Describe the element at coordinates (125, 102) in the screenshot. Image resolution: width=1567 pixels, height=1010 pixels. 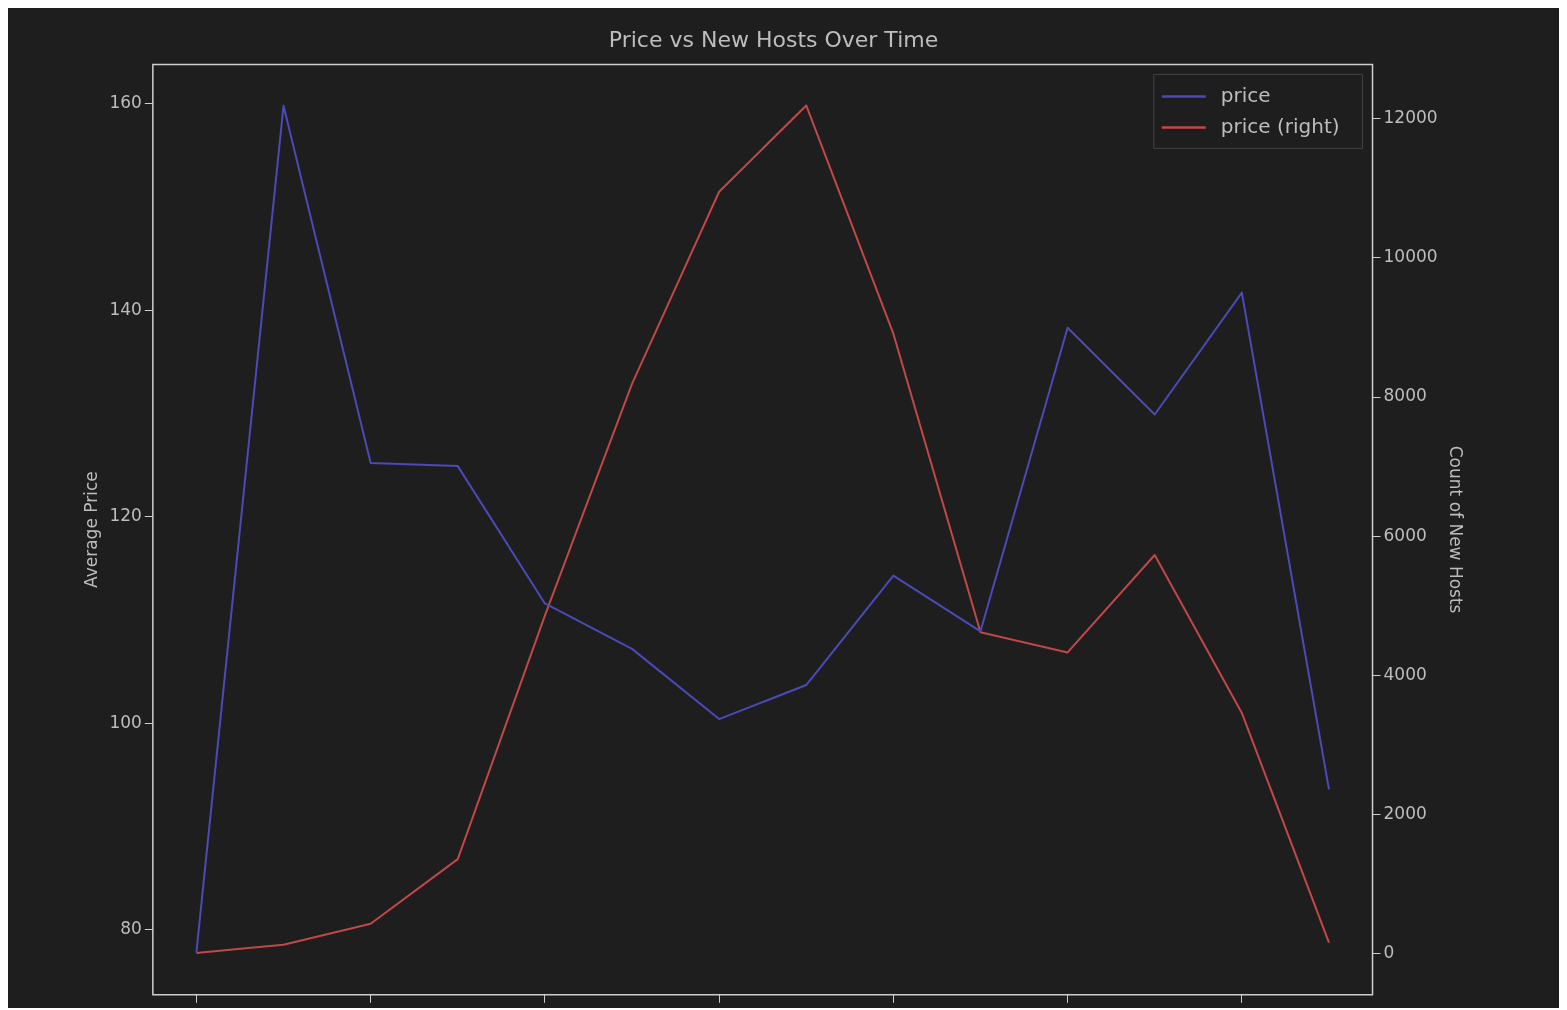
I see `y-tick-label: 160` at that location.